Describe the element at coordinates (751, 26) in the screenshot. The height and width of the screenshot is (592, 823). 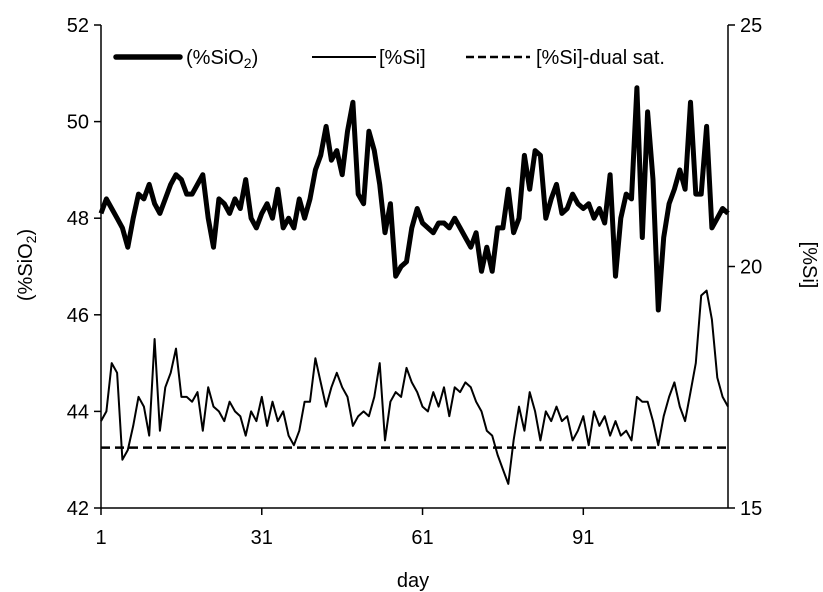
I see `y-right-tick-label: 25` at that location.